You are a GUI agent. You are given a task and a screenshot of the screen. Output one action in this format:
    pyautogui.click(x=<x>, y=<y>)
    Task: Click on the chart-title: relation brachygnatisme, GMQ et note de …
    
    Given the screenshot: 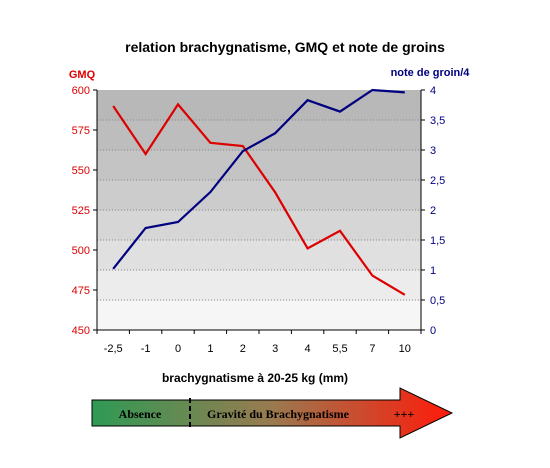 What is the action you would take?
    pyautogui.click(x=285, y=47)
    